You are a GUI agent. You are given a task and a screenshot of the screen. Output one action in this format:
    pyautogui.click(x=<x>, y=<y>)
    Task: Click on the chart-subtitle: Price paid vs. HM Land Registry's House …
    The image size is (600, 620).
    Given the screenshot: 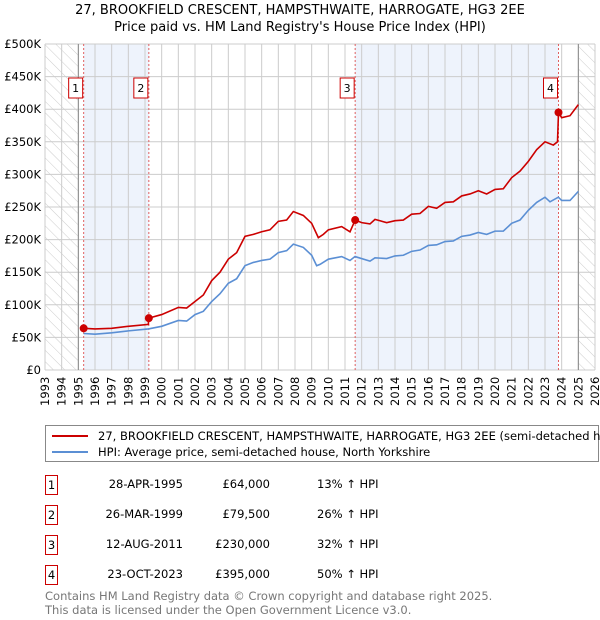 What is the action you would take?
    pyautogui.click(x=300, y=27)
    